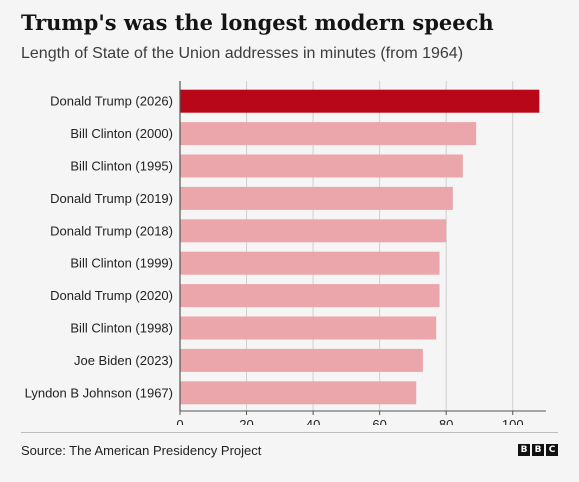  I want to click on category-label-4: Donald Trump (2018), so click(111, 230).